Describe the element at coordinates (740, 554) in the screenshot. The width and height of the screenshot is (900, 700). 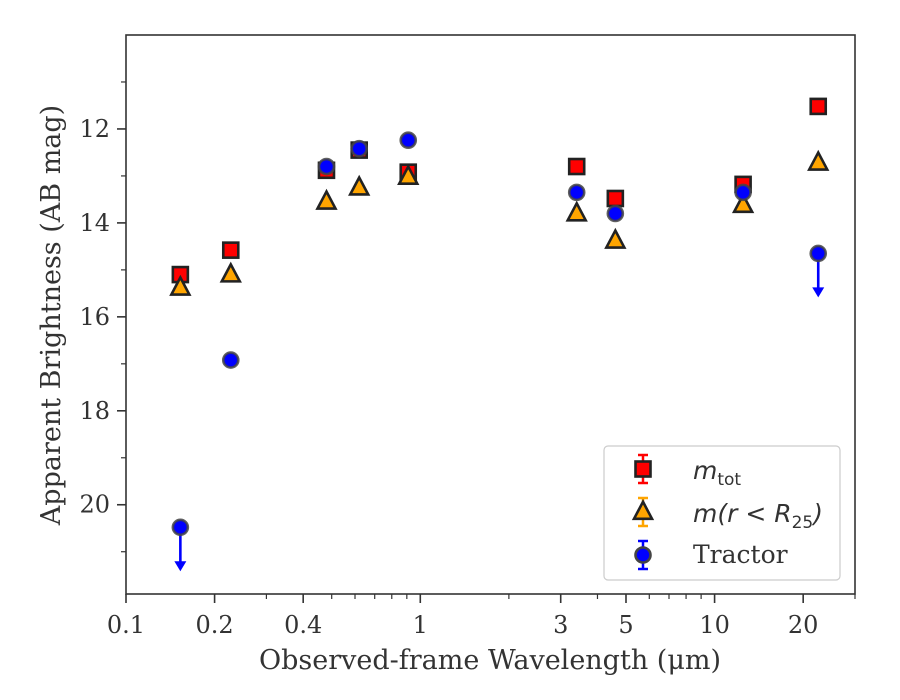
I see `legend-label-tractor: Tractor` at that location.